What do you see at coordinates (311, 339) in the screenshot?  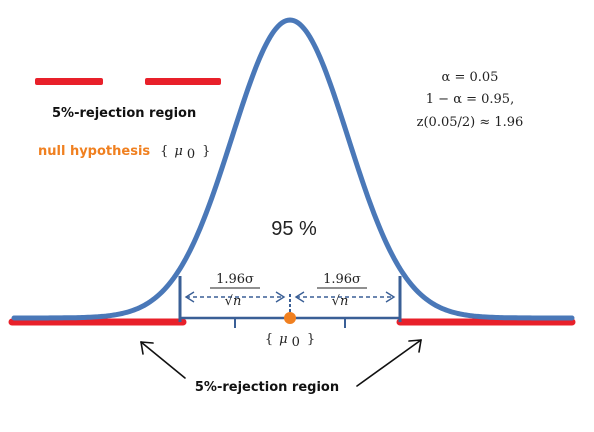 I see `axis-set-close: }` at bounding box center [311, 339].